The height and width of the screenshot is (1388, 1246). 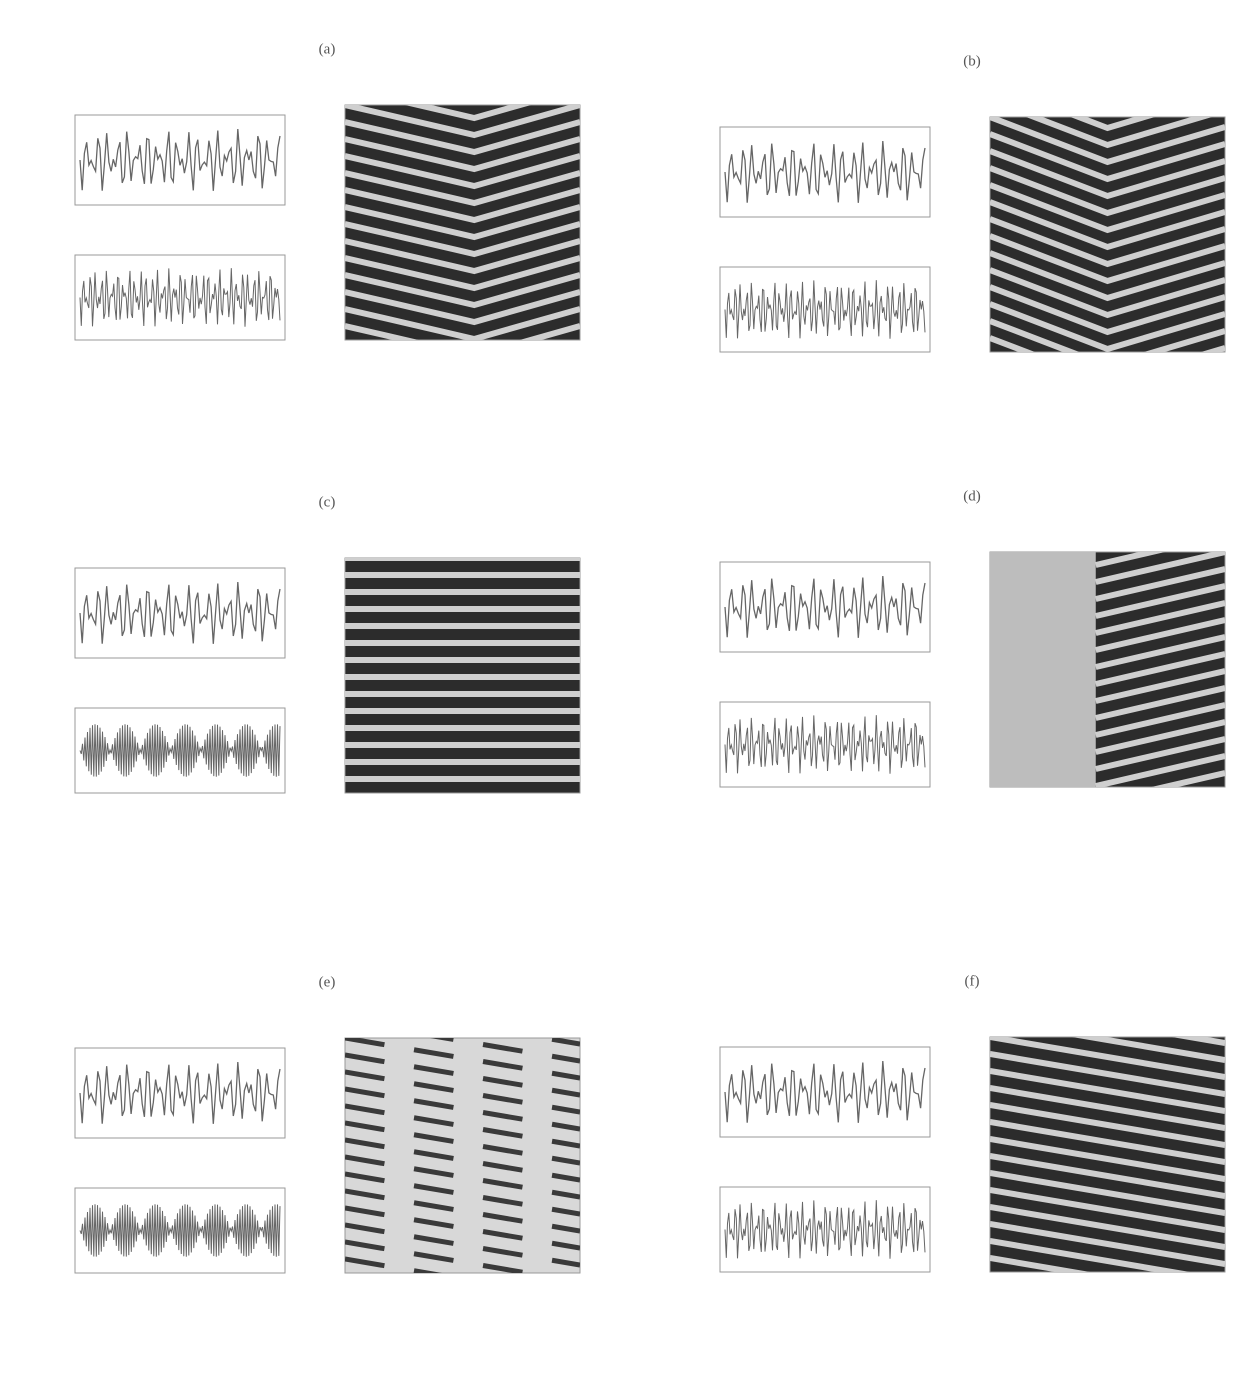 I want to click on panel: (d), so click(x=972, y=694).